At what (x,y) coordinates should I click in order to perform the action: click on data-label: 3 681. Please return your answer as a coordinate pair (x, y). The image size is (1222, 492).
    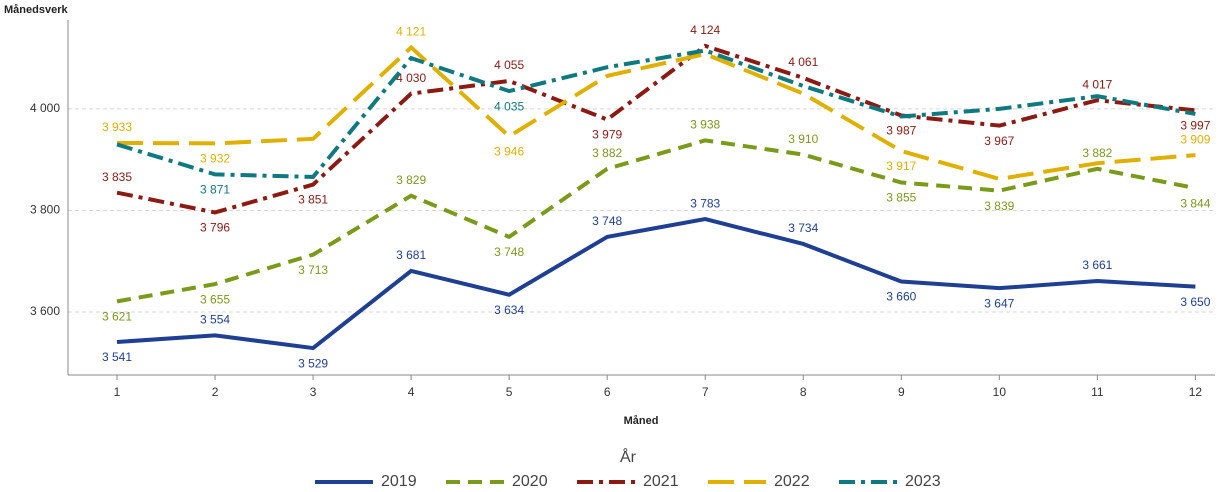
    Looking at the image, I should click on (411, 255).